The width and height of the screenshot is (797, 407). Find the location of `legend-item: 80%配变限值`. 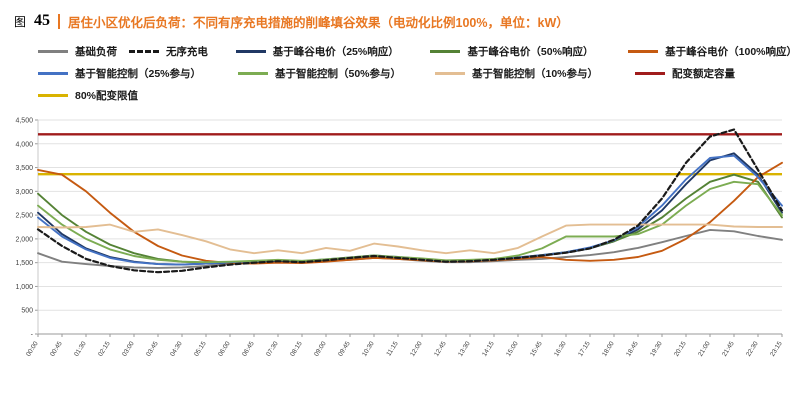

legend-item: 80%配变限值 is located at coordinates (88, 95).